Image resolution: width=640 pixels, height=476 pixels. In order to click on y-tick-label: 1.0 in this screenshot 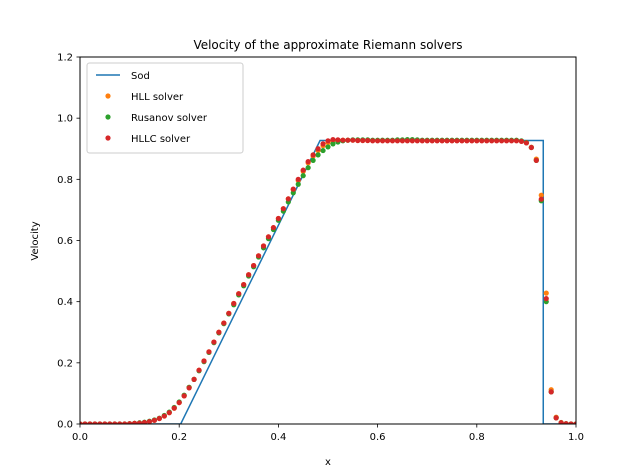, I will do `click(65, 119)`.